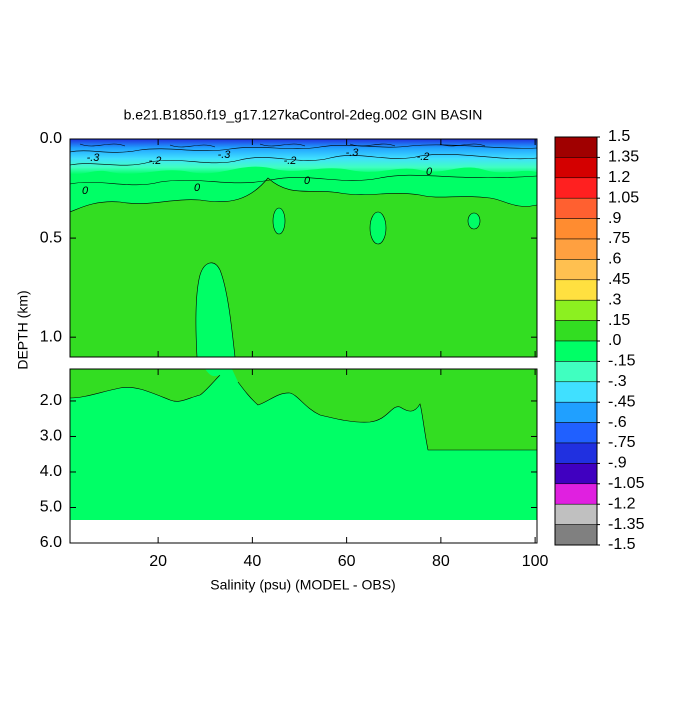 The width and height of the screenshot is (700, 705). What do you see at coordinates (347, 561) in the screenshot?
I see `x-tick-label: 60` at bounding box center [347, 561].